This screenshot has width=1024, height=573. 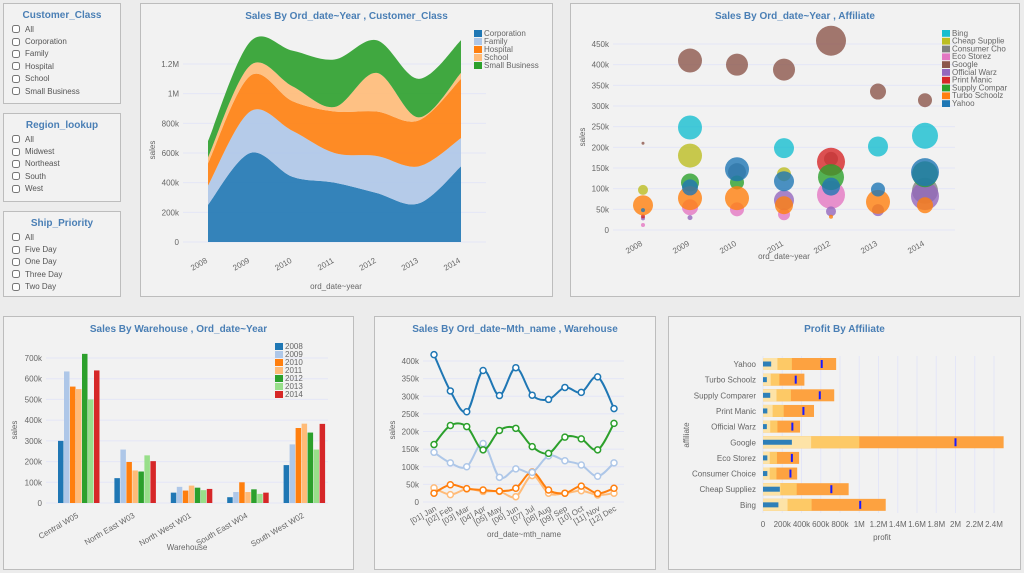 What do you see at coordinates (326, 264) in the screenshot?
I see `x-tick-label: 2011` at bounding box center [326, 264].